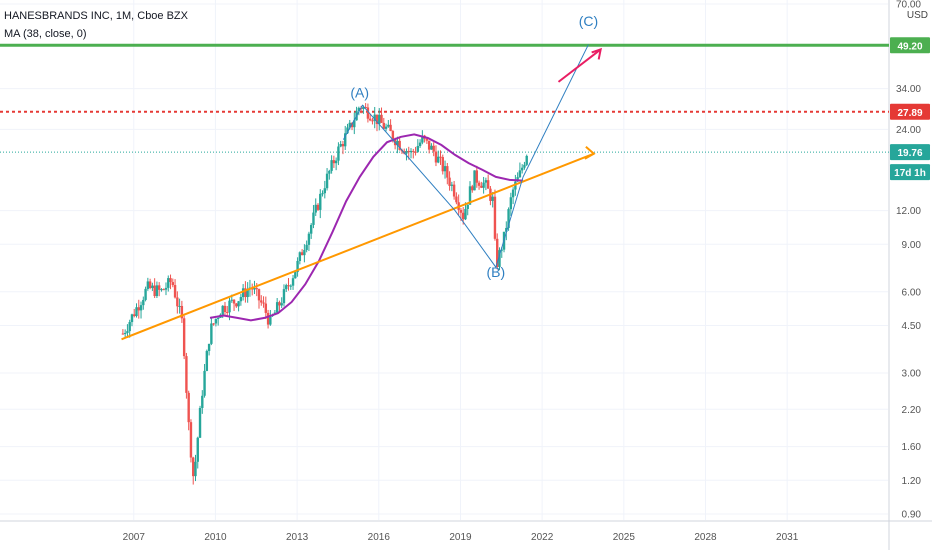  I want to click on x-tick-label: 2010, so click(215, 537).